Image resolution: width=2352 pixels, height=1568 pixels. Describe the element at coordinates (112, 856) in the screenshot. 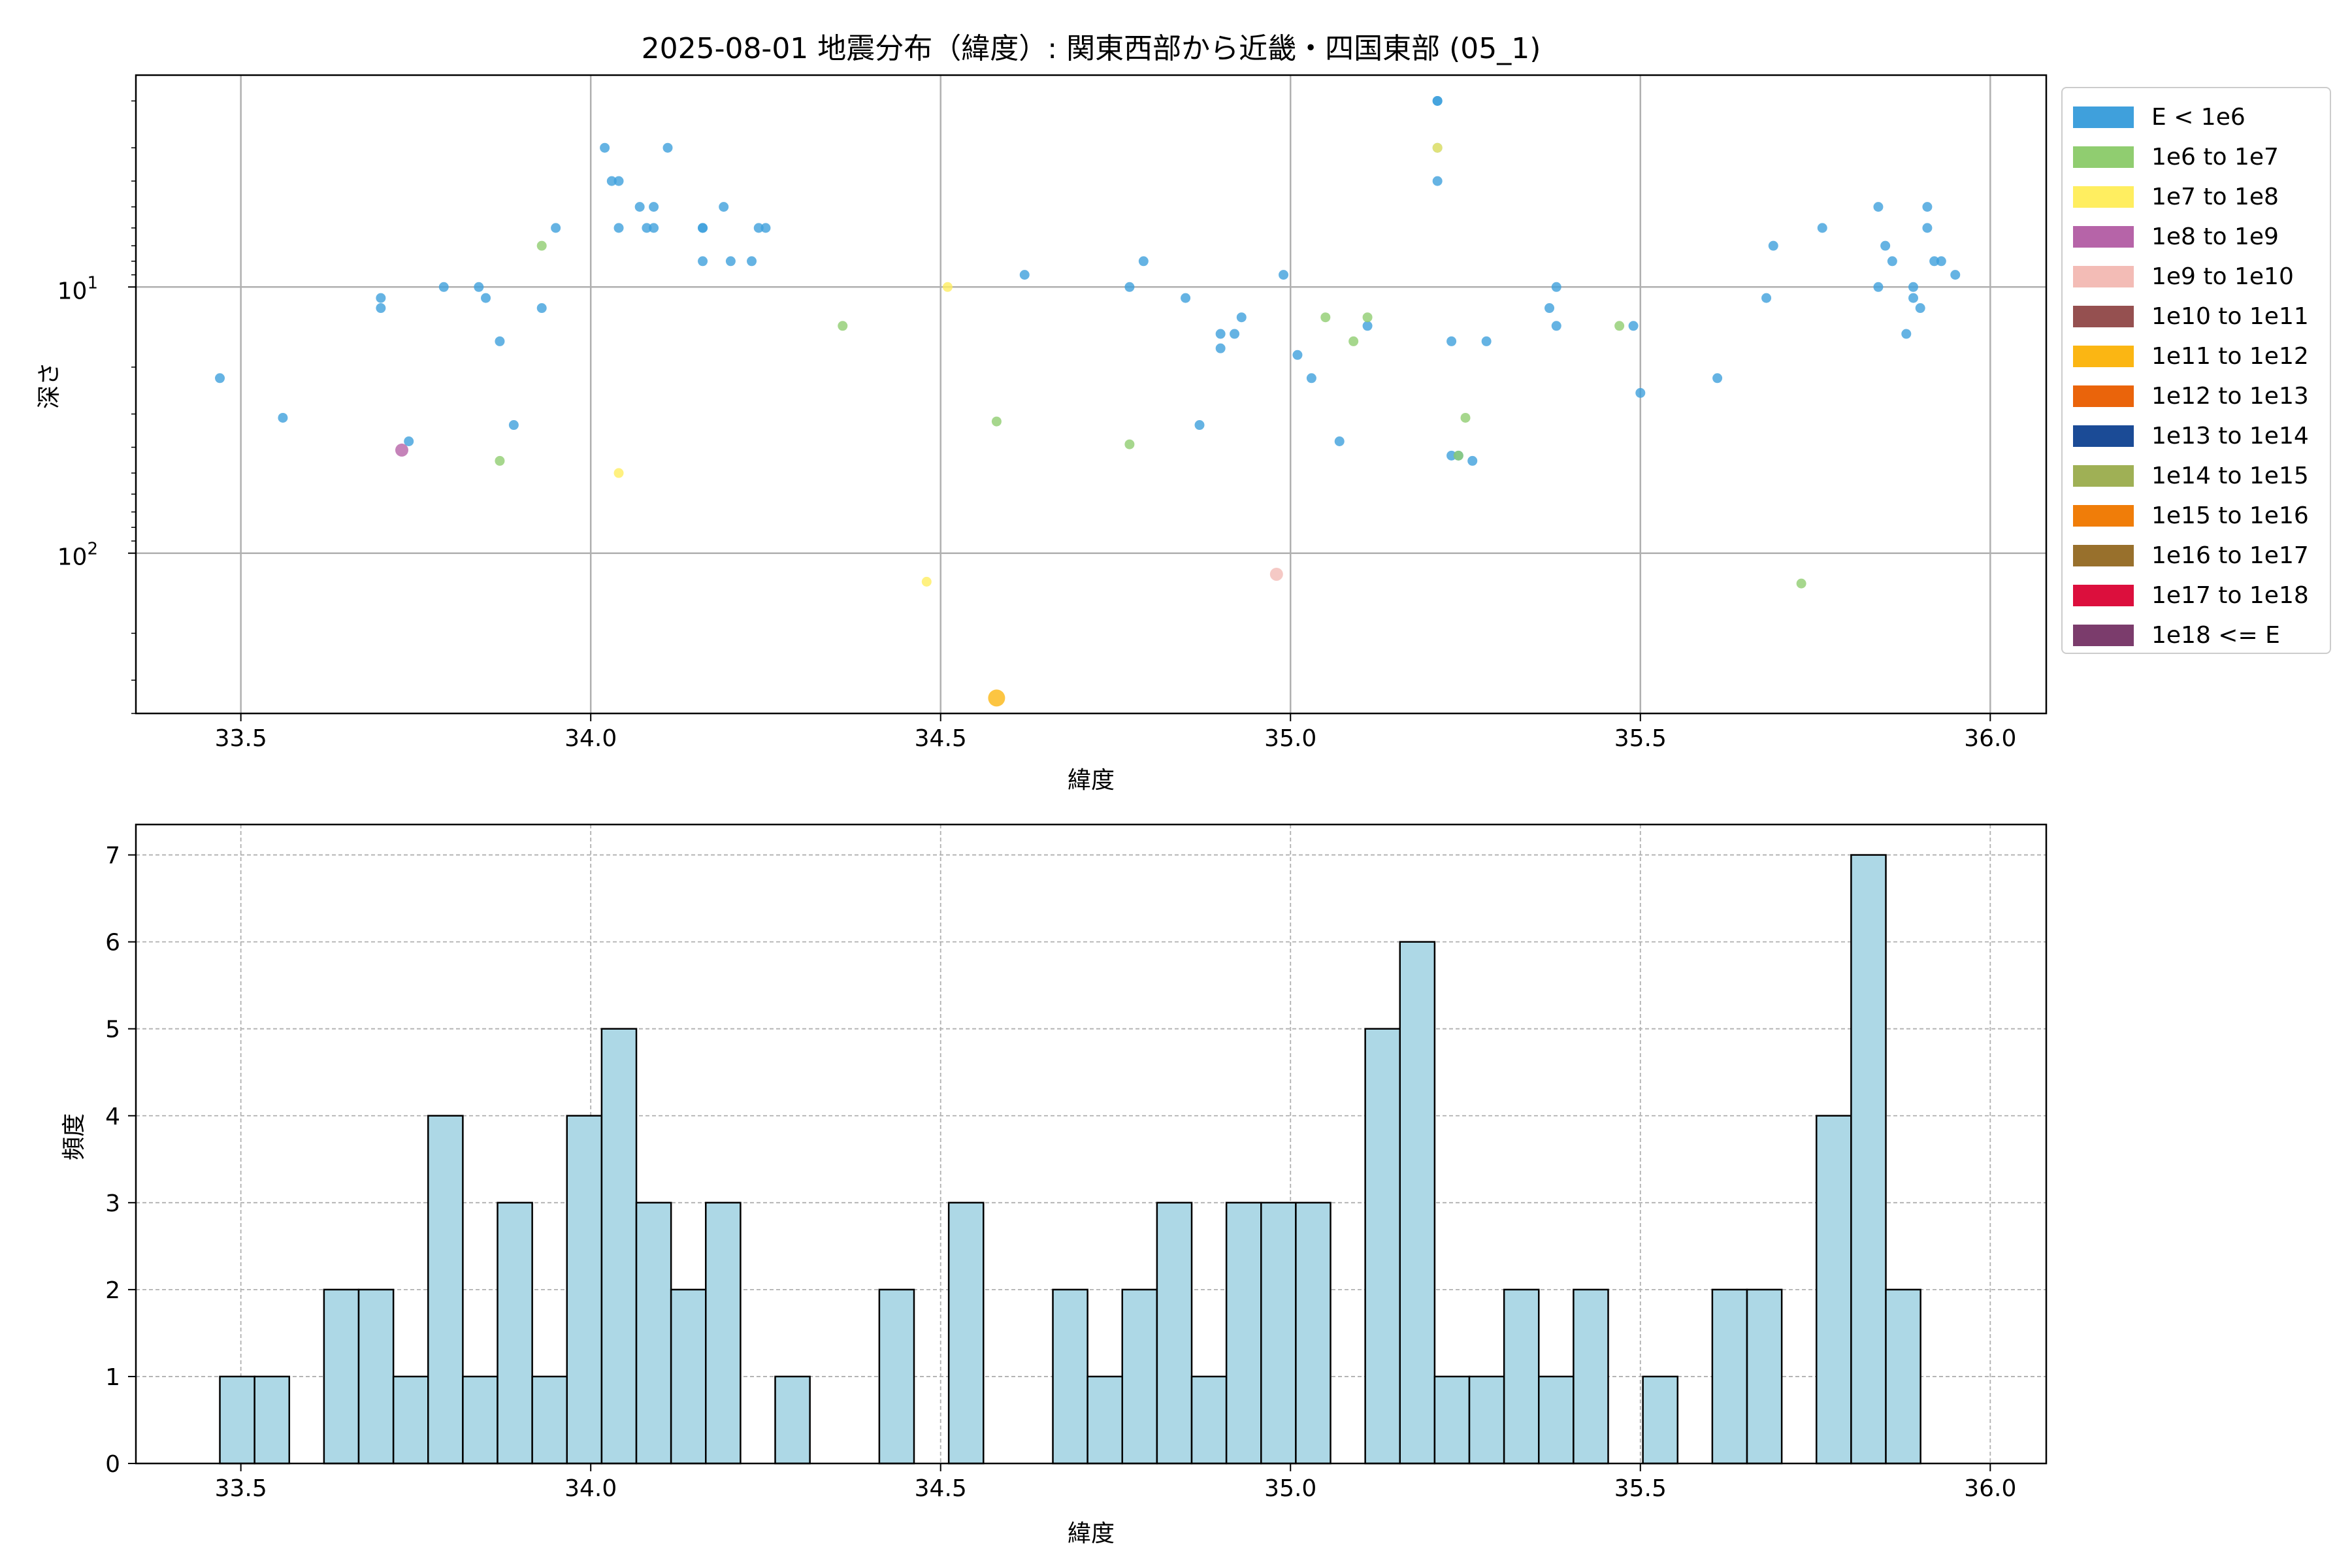

I see `histogram-y-tick-label: 7` at that location.